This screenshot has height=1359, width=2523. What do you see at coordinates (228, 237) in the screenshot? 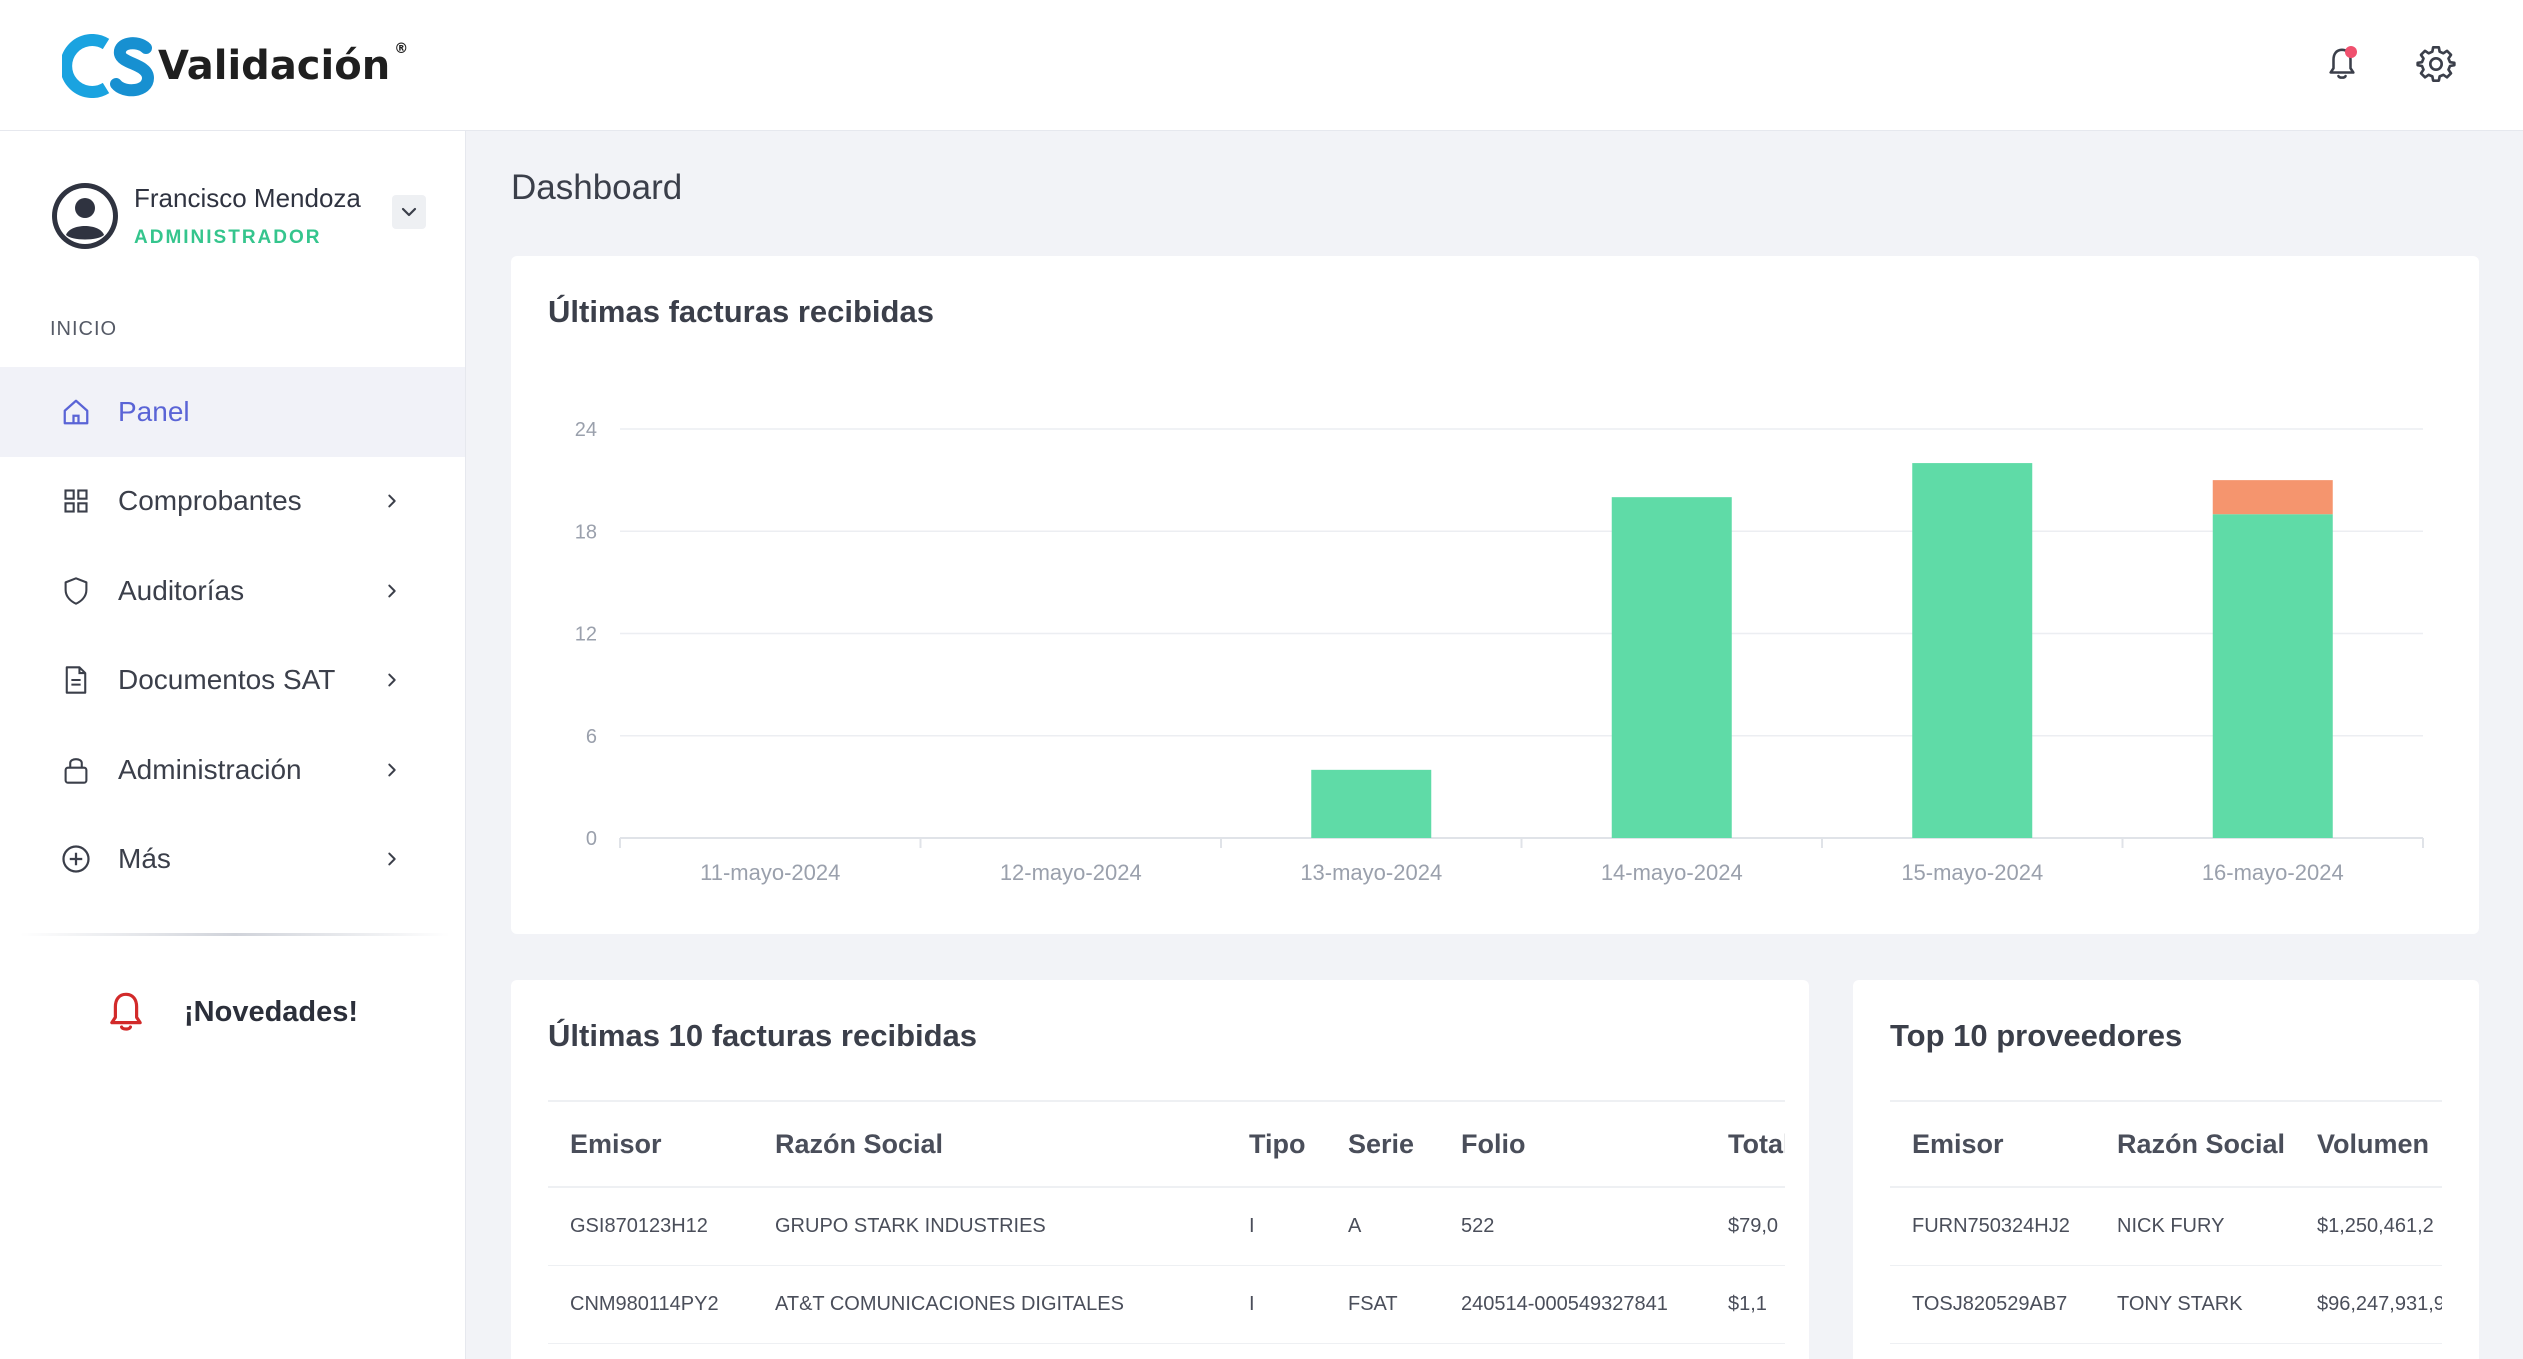
I see `user-role: ADMINISTRADOR` at bounding box center [228, 237].